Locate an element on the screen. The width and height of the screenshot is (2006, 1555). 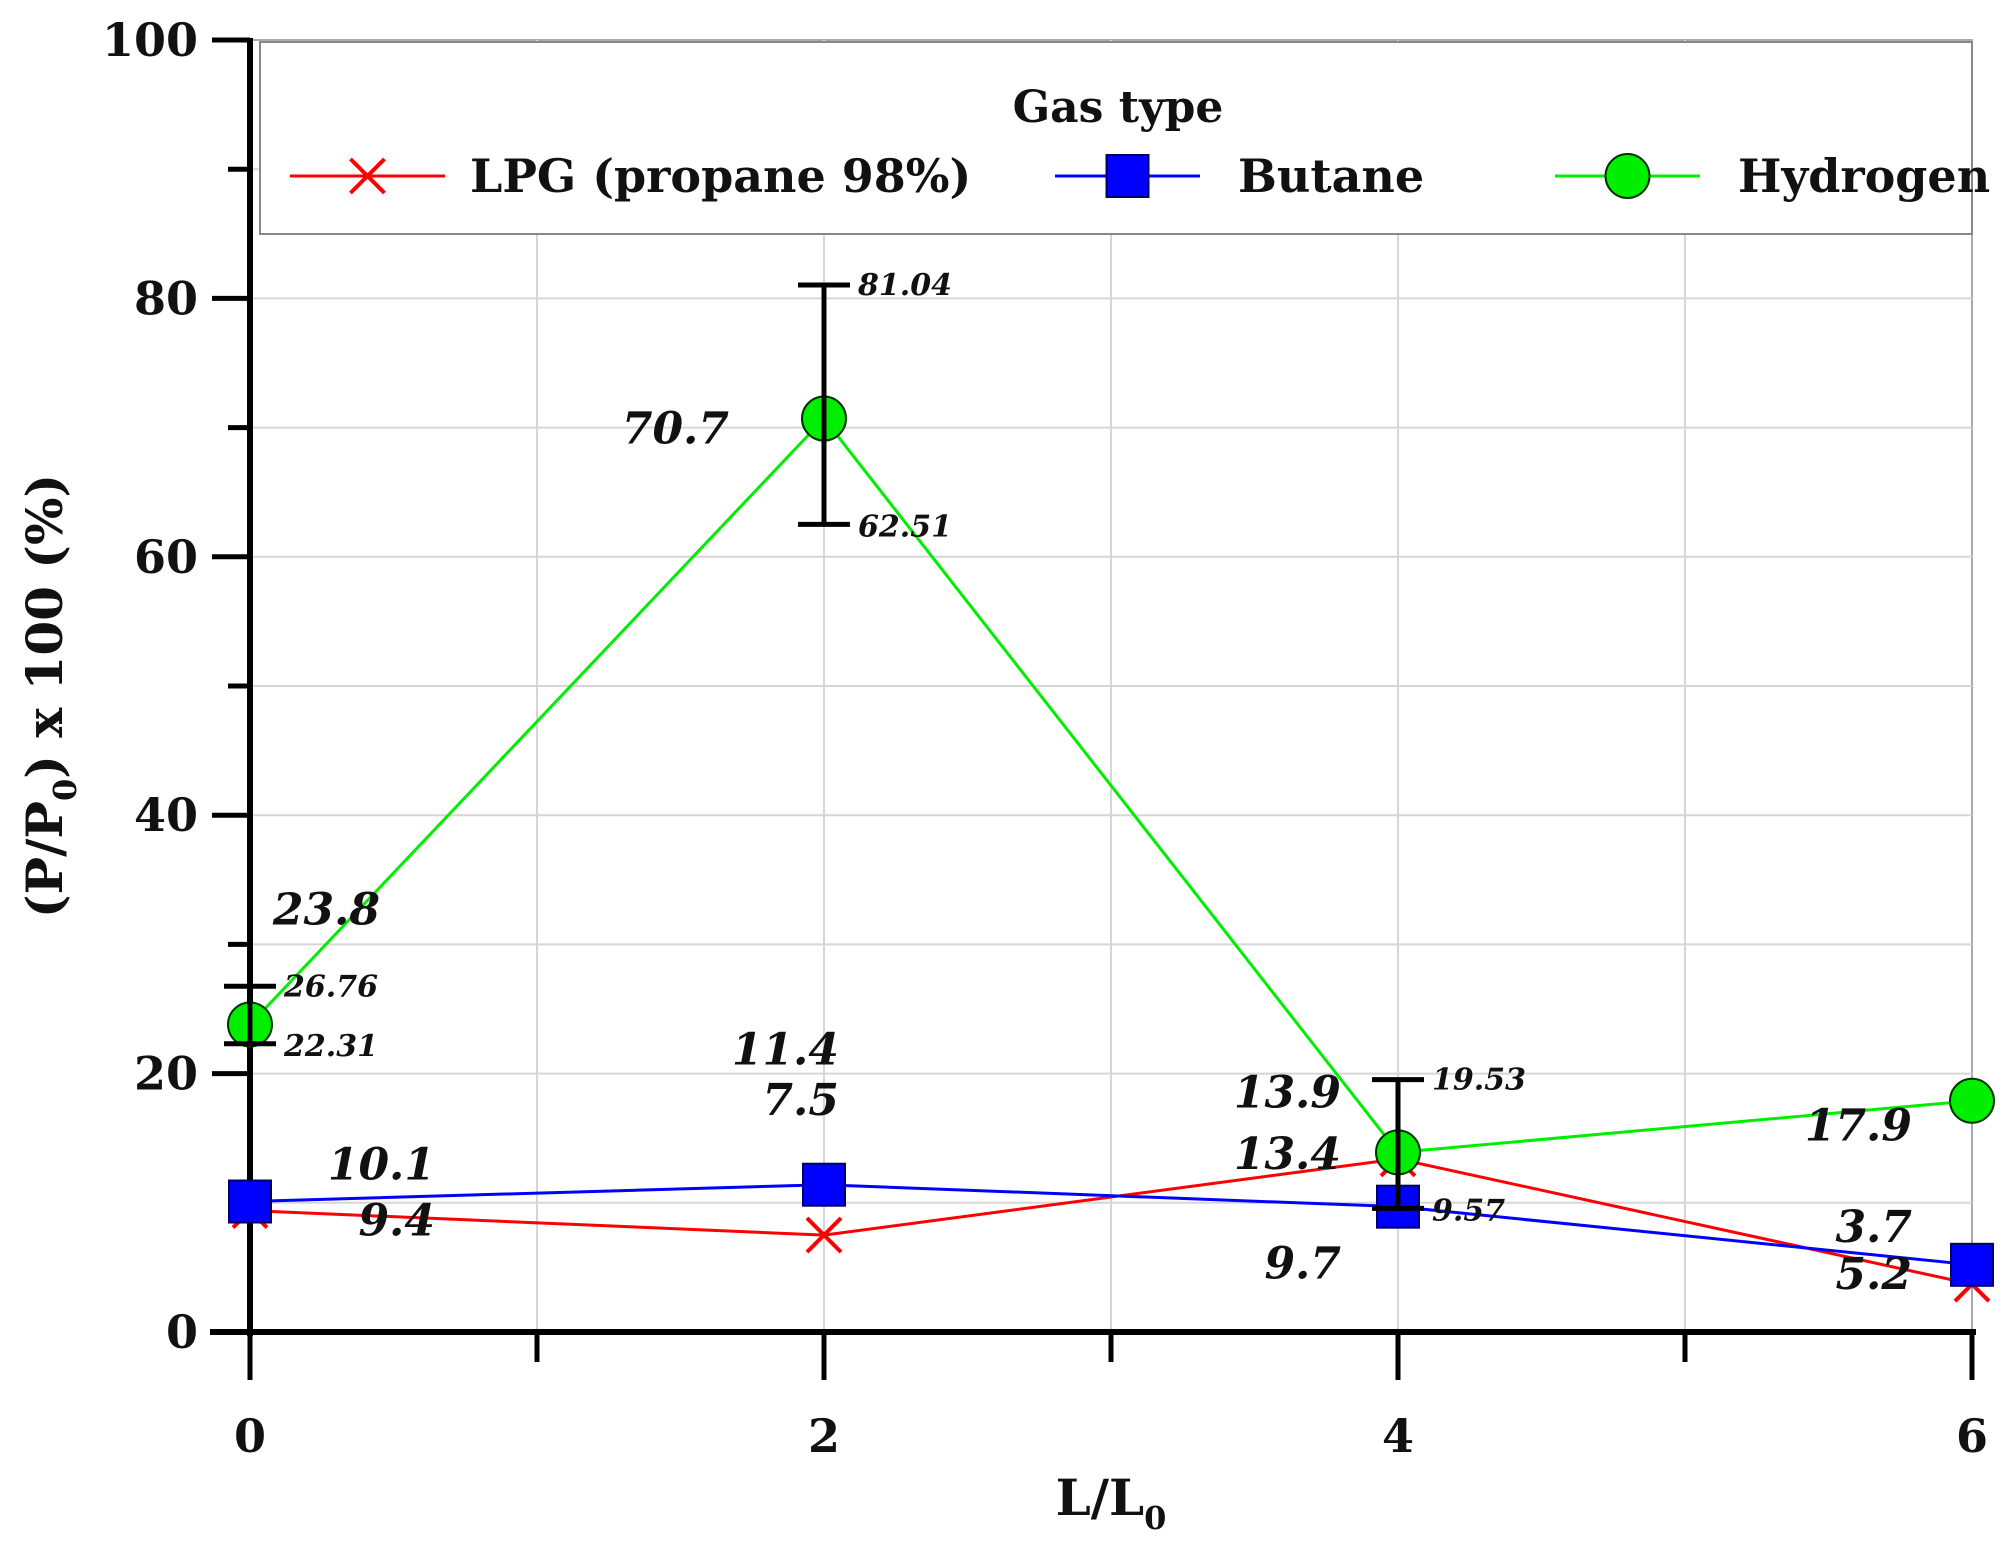
legend-marker-butane is located at coordinates (1127, 176).